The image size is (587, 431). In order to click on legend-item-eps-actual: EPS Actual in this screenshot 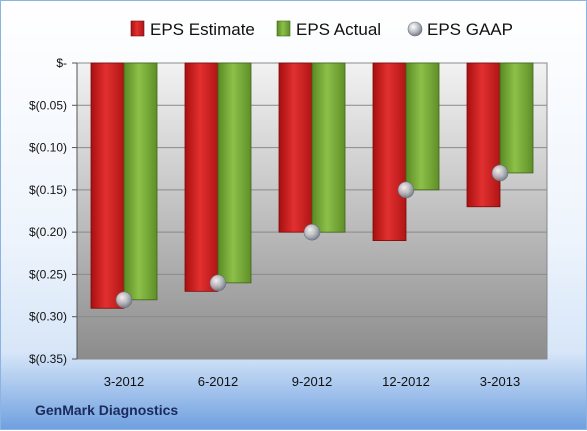, I will do `click(328, 29)`.